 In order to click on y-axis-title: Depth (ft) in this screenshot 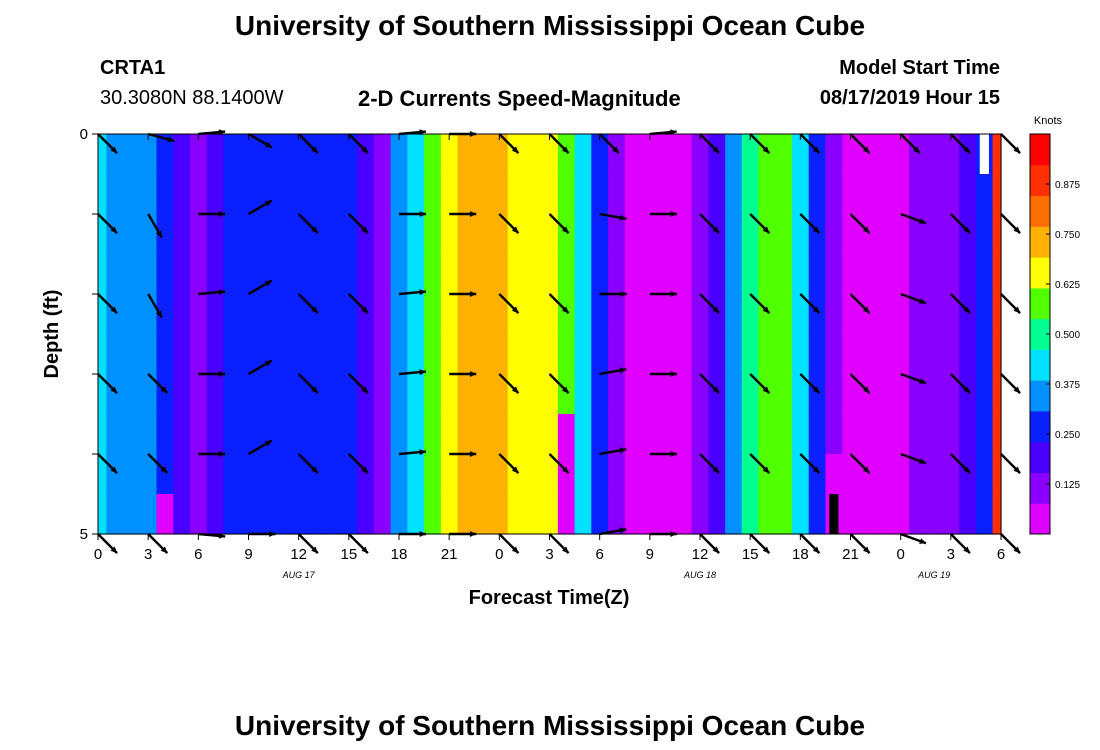, I will do `click(52, 334)`.